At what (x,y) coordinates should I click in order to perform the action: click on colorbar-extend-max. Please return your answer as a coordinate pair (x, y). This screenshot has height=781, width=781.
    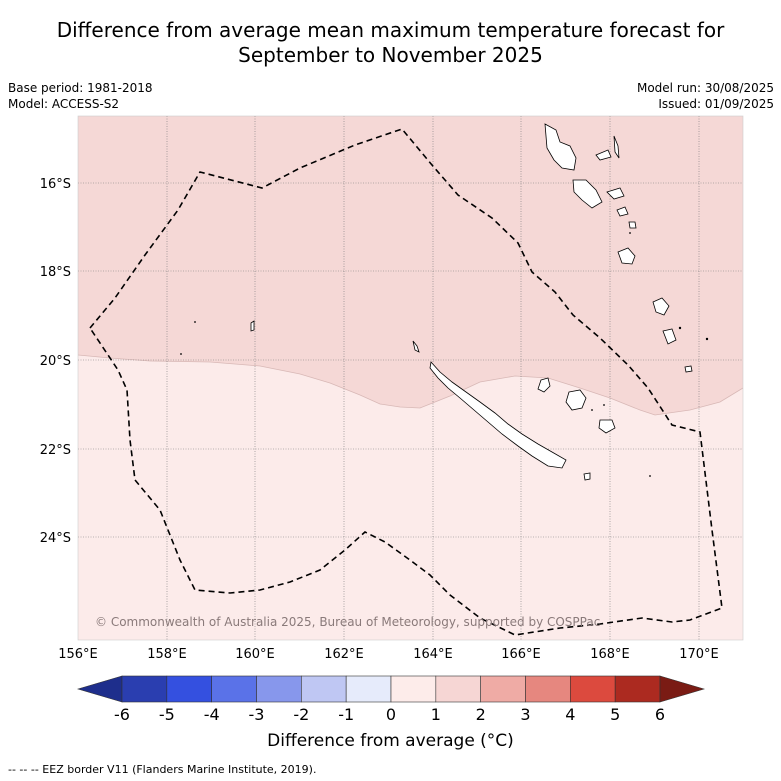
    Looking at the image, I should click on (682, 689).